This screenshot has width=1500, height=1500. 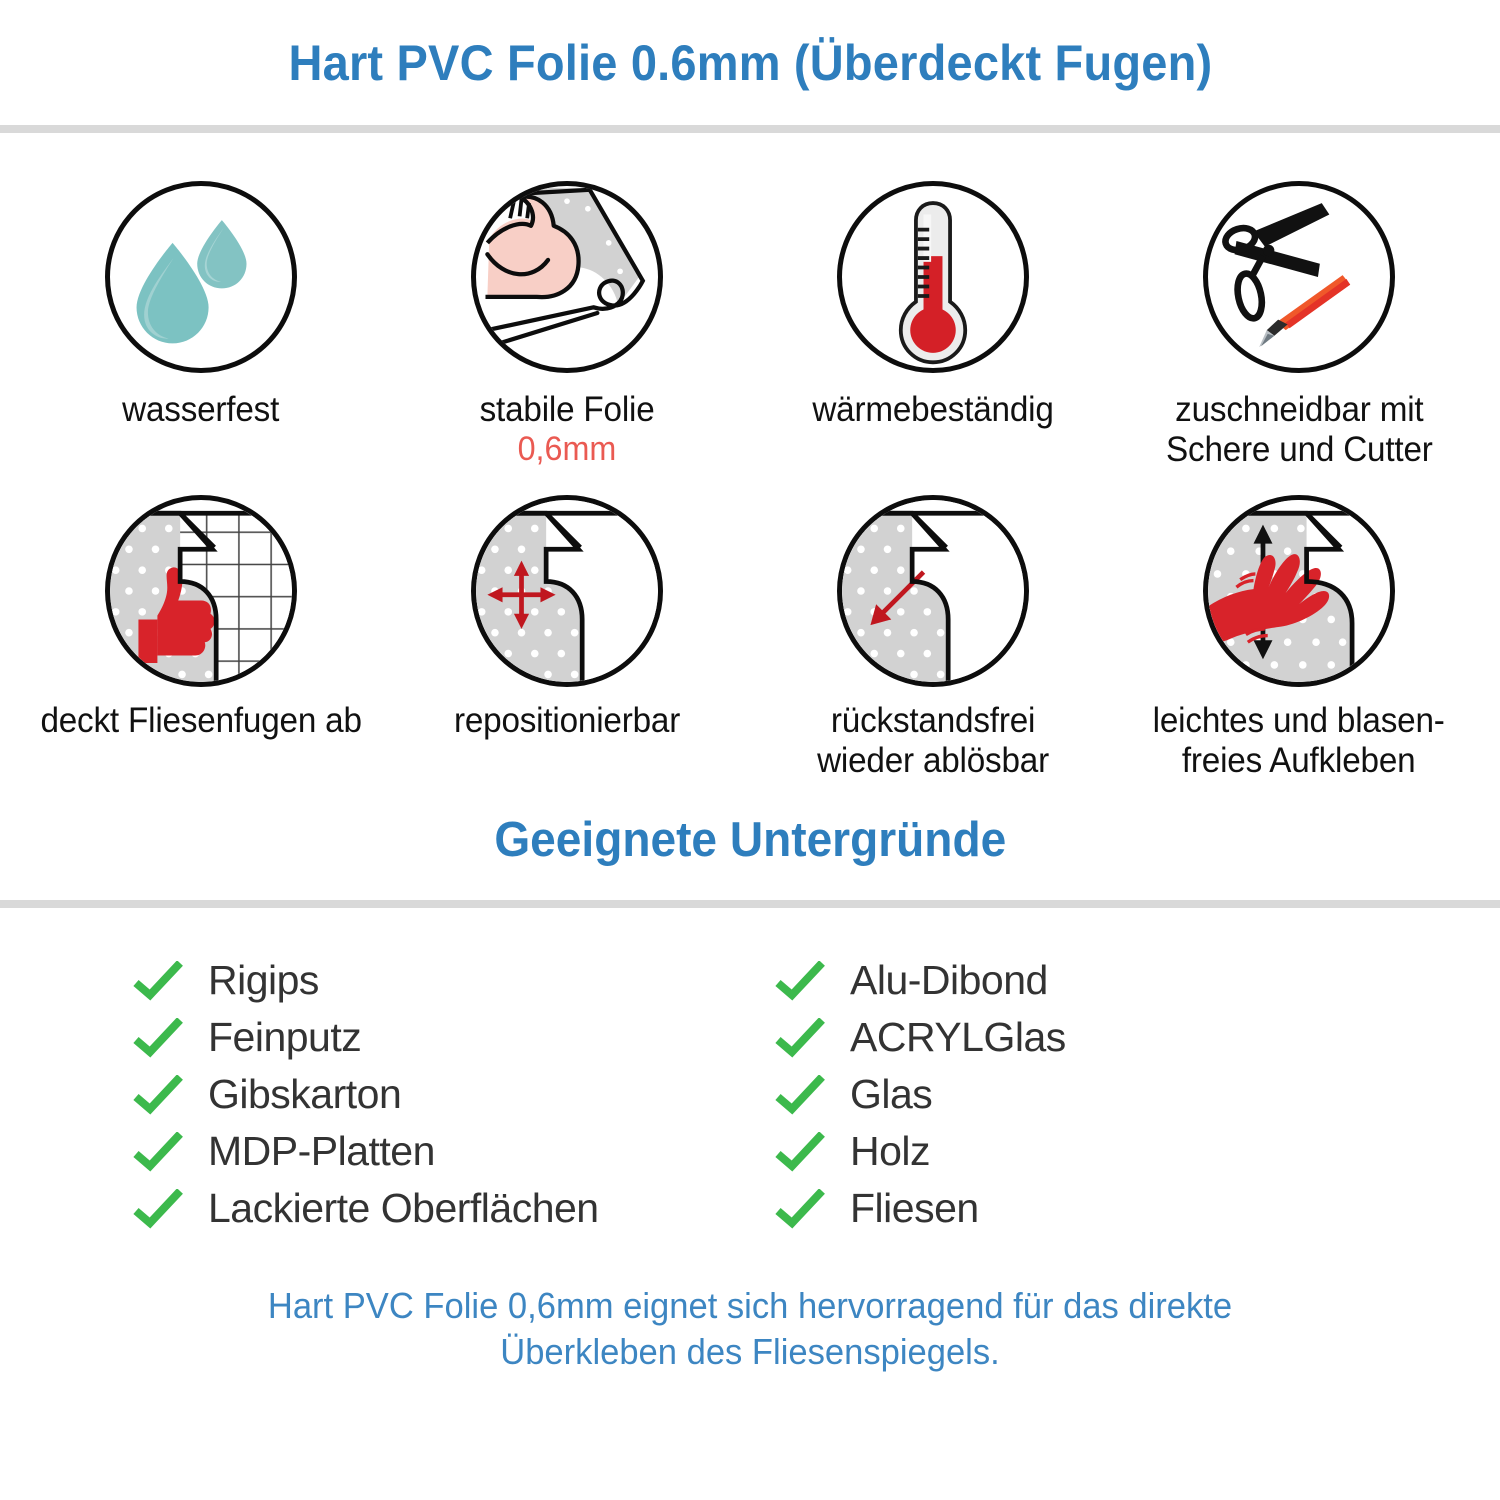 I want to click on list-item: Feinputz, so click(x=442, y=1037).